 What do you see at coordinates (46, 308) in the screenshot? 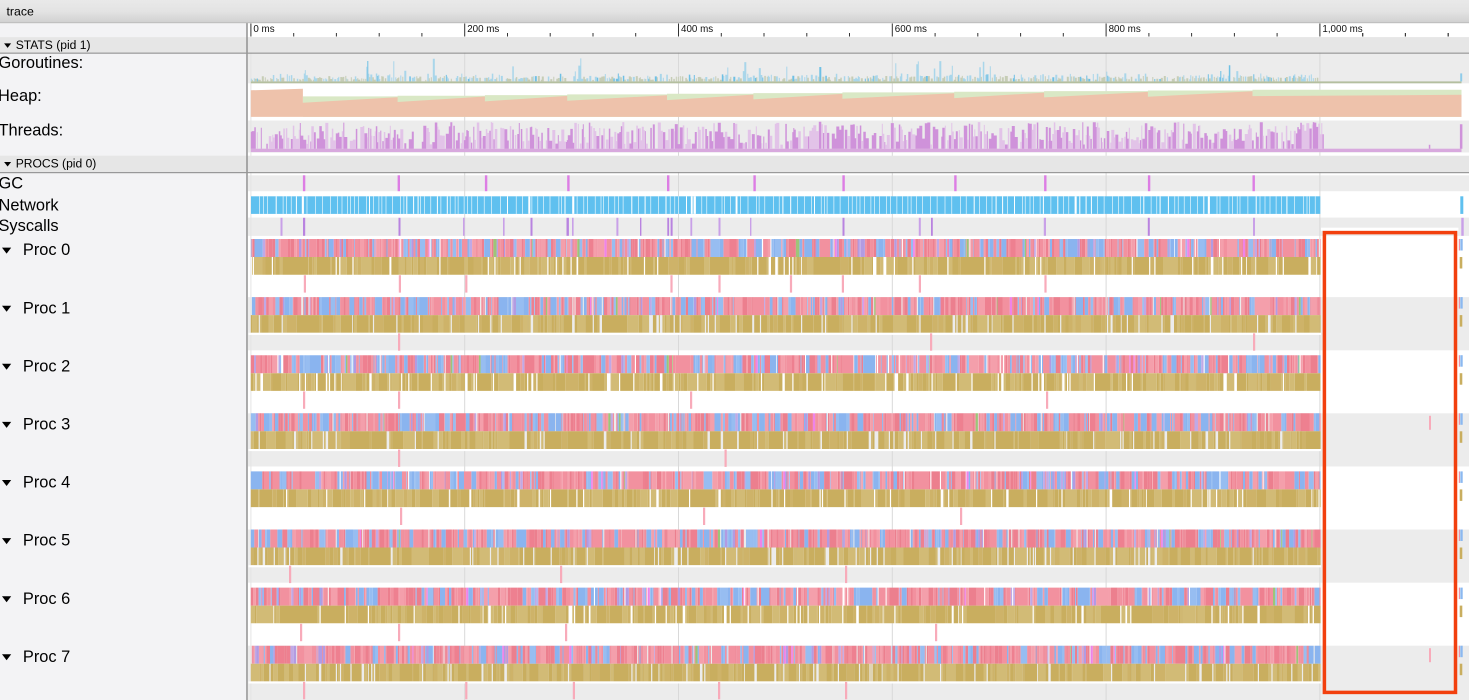
I see `svg-text: Proc 1` at bounding box center [46, 308].